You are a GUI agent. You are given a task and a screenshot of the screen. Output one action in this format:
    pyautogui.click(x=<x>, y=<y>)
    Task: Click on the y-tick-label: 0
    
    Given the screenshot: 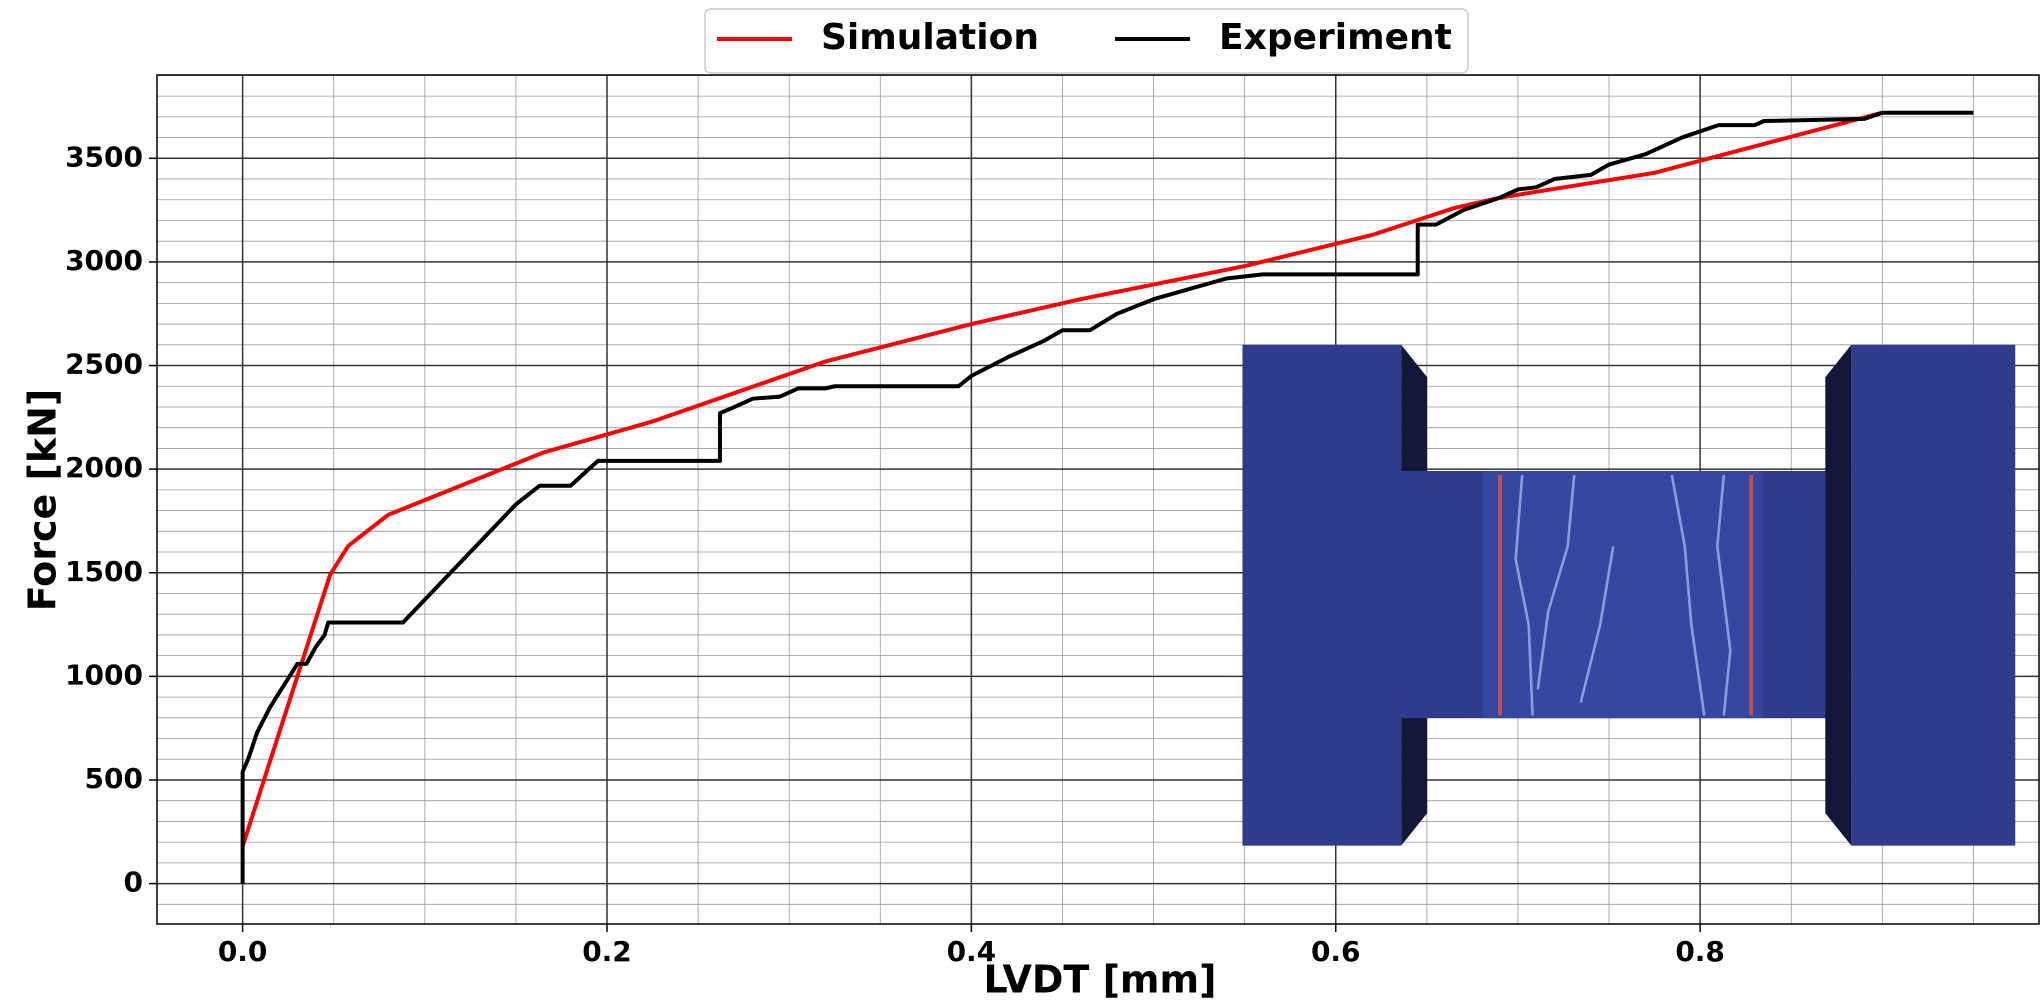 What is the action you would take?
    pyautogui.click(x=133, y=882)
    